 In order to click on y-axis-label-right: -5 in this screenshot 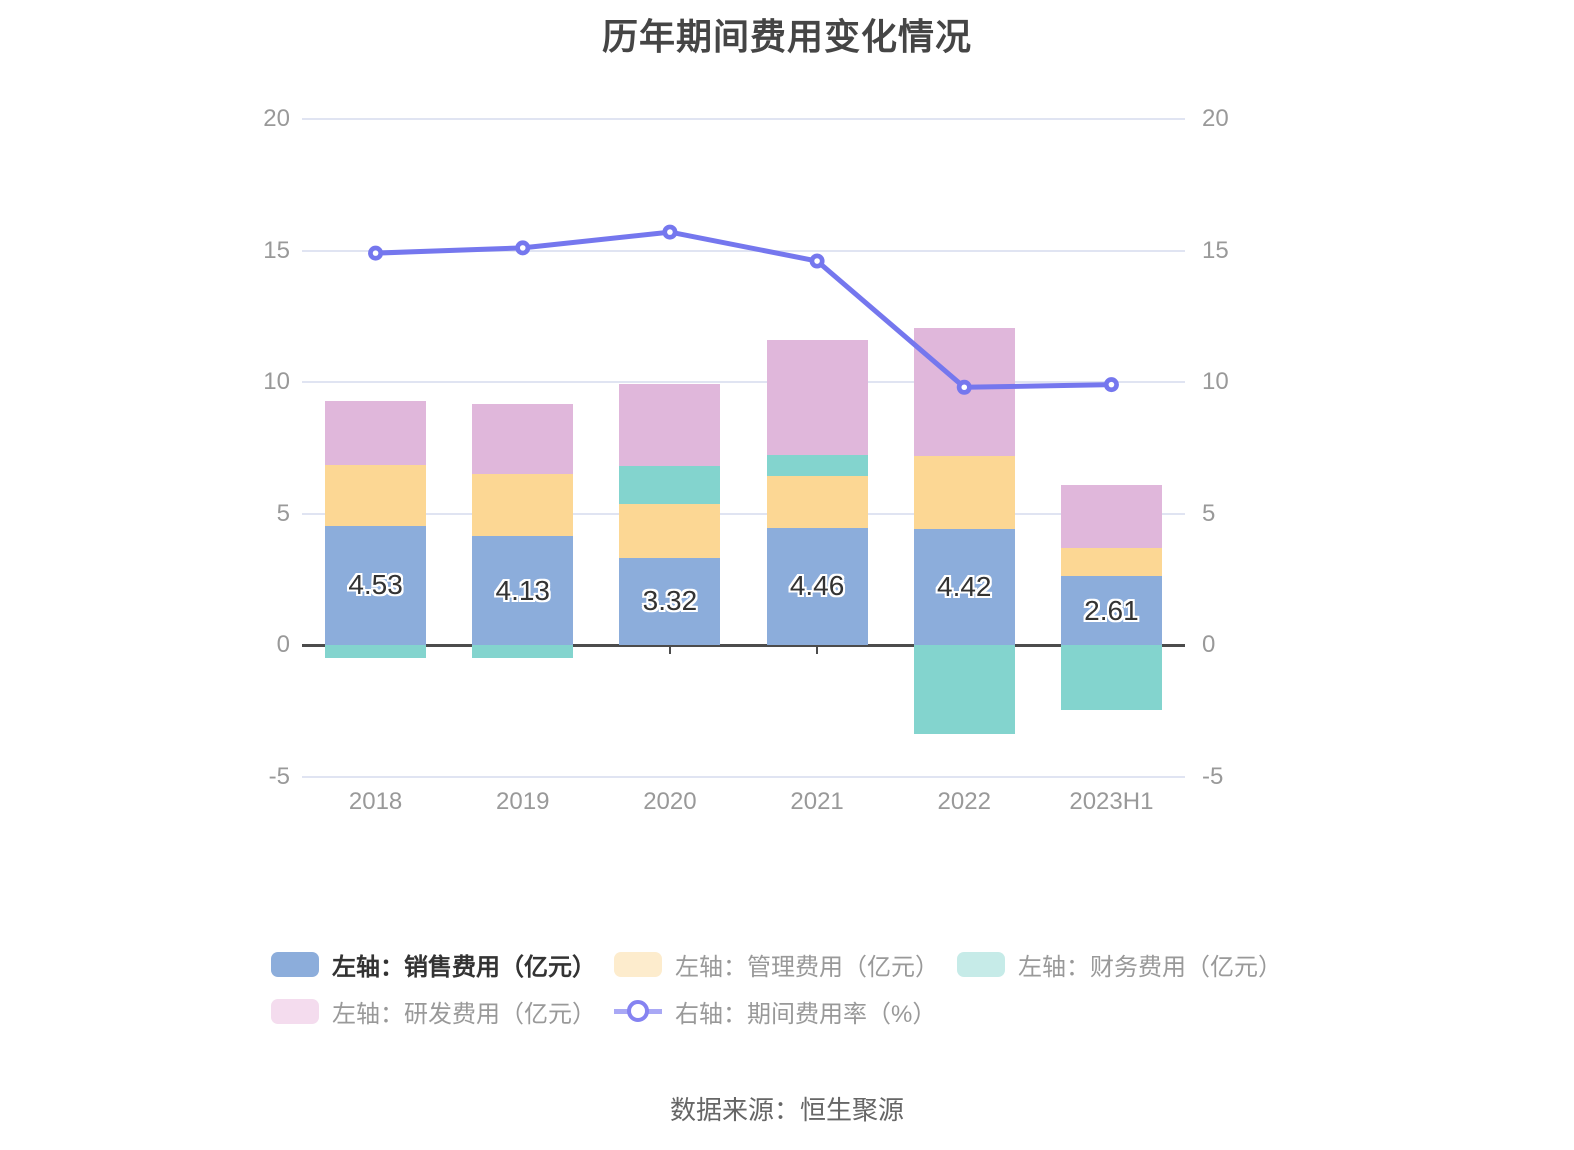, I will do `click(1213, 776)`.